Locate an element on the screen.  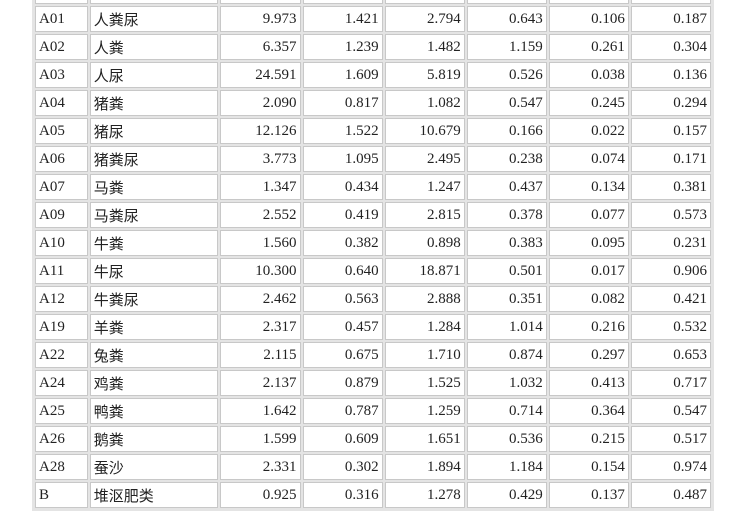
value-cell: 0.532 is located at coordinates (670, 327).